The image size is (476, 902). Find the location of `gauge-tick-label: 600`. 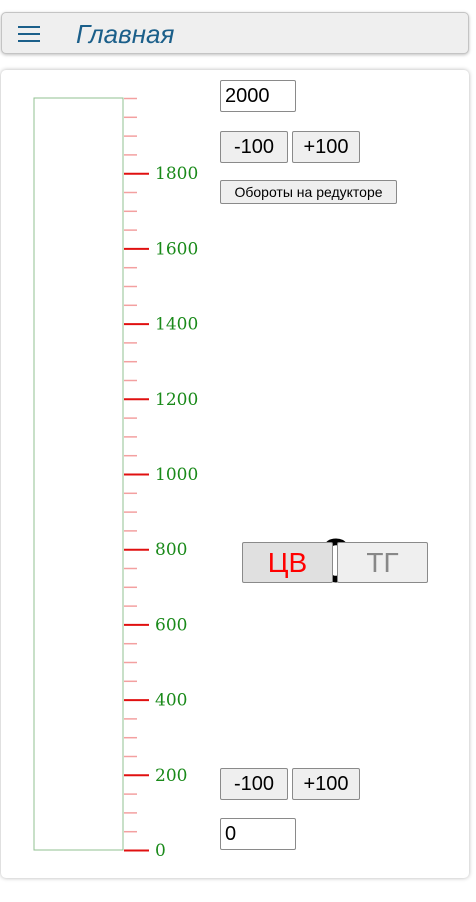

gauge-tick-label: 600 is located at coordinates (171, 625).